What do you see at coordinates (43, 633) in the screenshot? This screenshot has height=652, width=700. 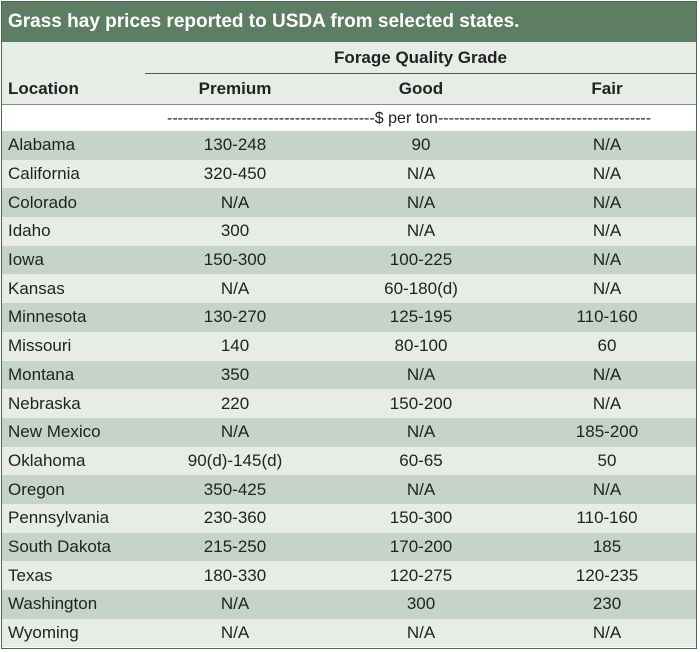 I see `location-cell: Wyoming` at bounding box center [43, 633].